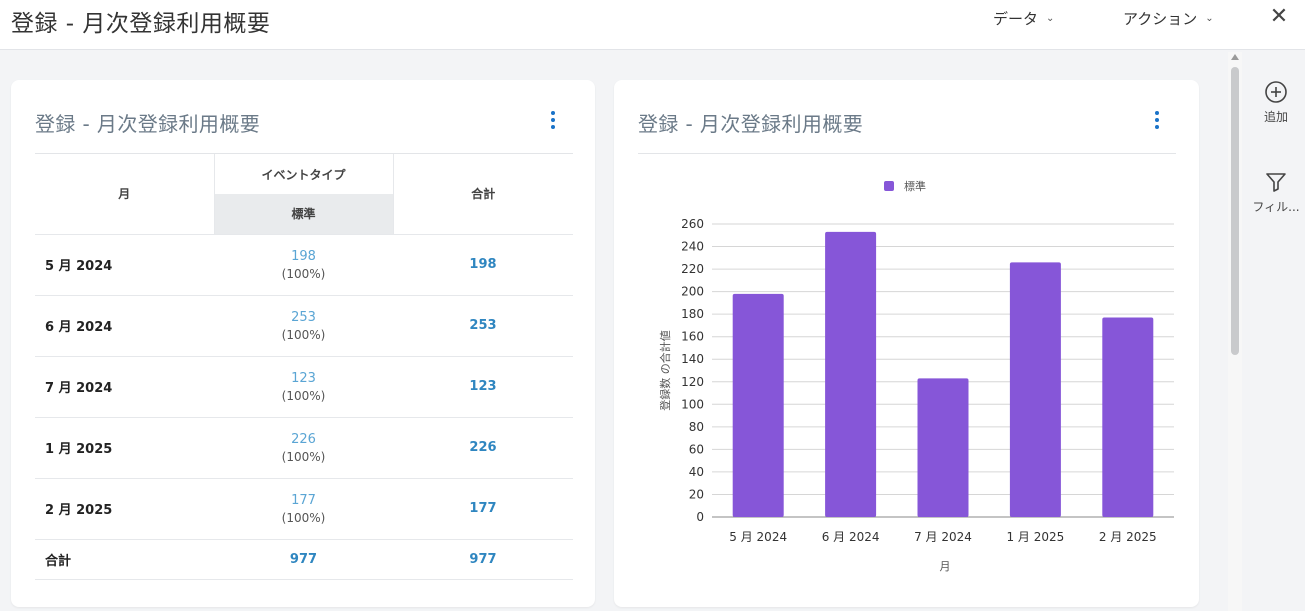  What do you see at coordinates (124, 265) in the screenshot?
I see `row-month: 5 月 2024` at bounding box center [124, 265].